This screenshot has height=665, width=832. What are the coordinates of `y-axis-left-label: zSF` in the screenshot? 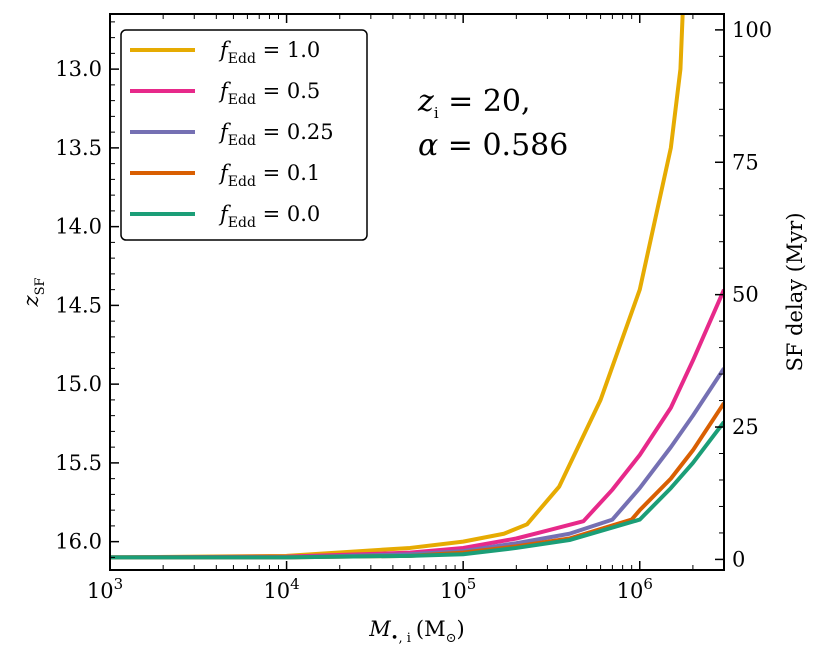 It's located at (33, 292).